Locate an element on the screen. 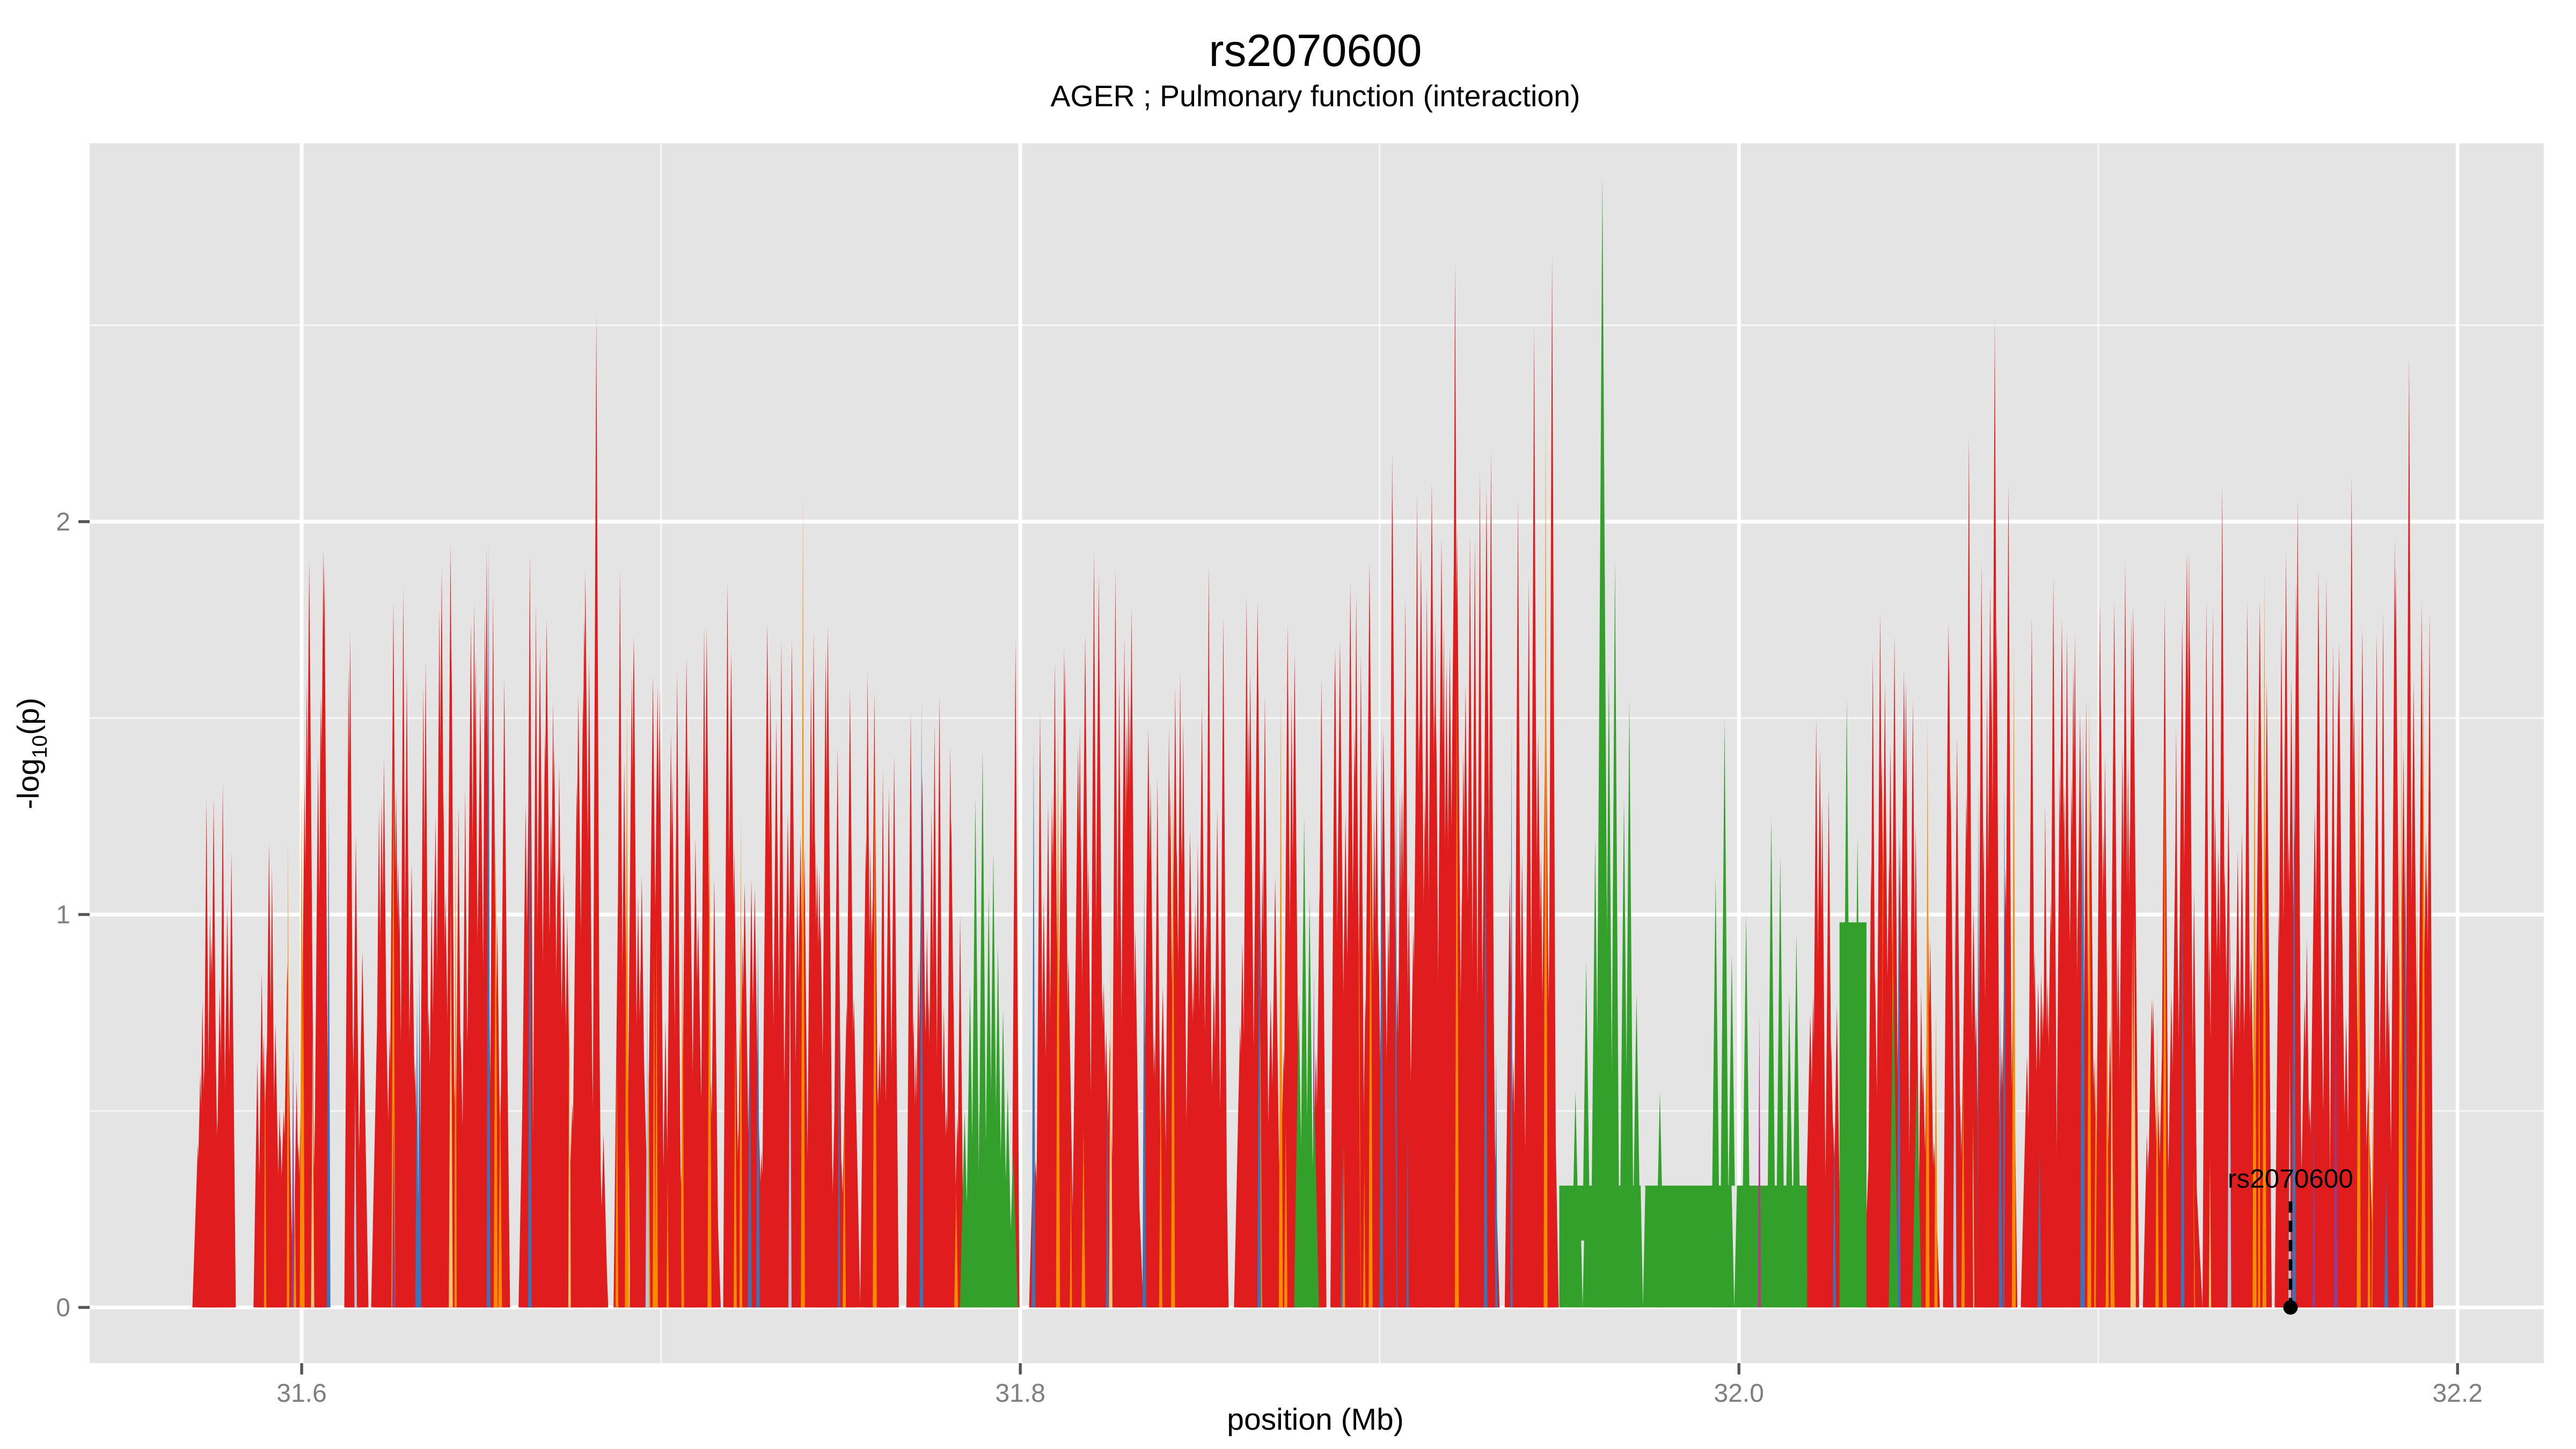 This screenshot has width=2576, height=1449. green-block-notch is located at coordinates (1734, 1246).